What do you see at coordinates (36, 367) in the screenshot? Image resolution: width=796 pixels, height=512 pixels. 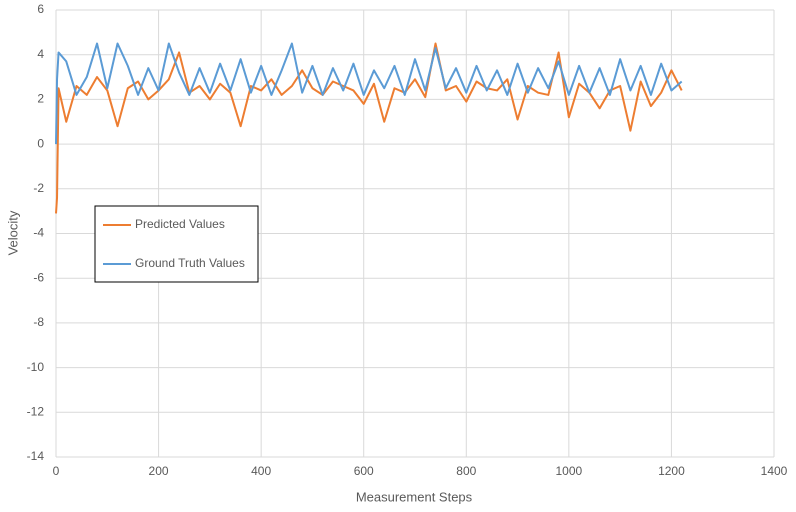 I see `y-tick-label: -10` at bounding box center [36, 367].